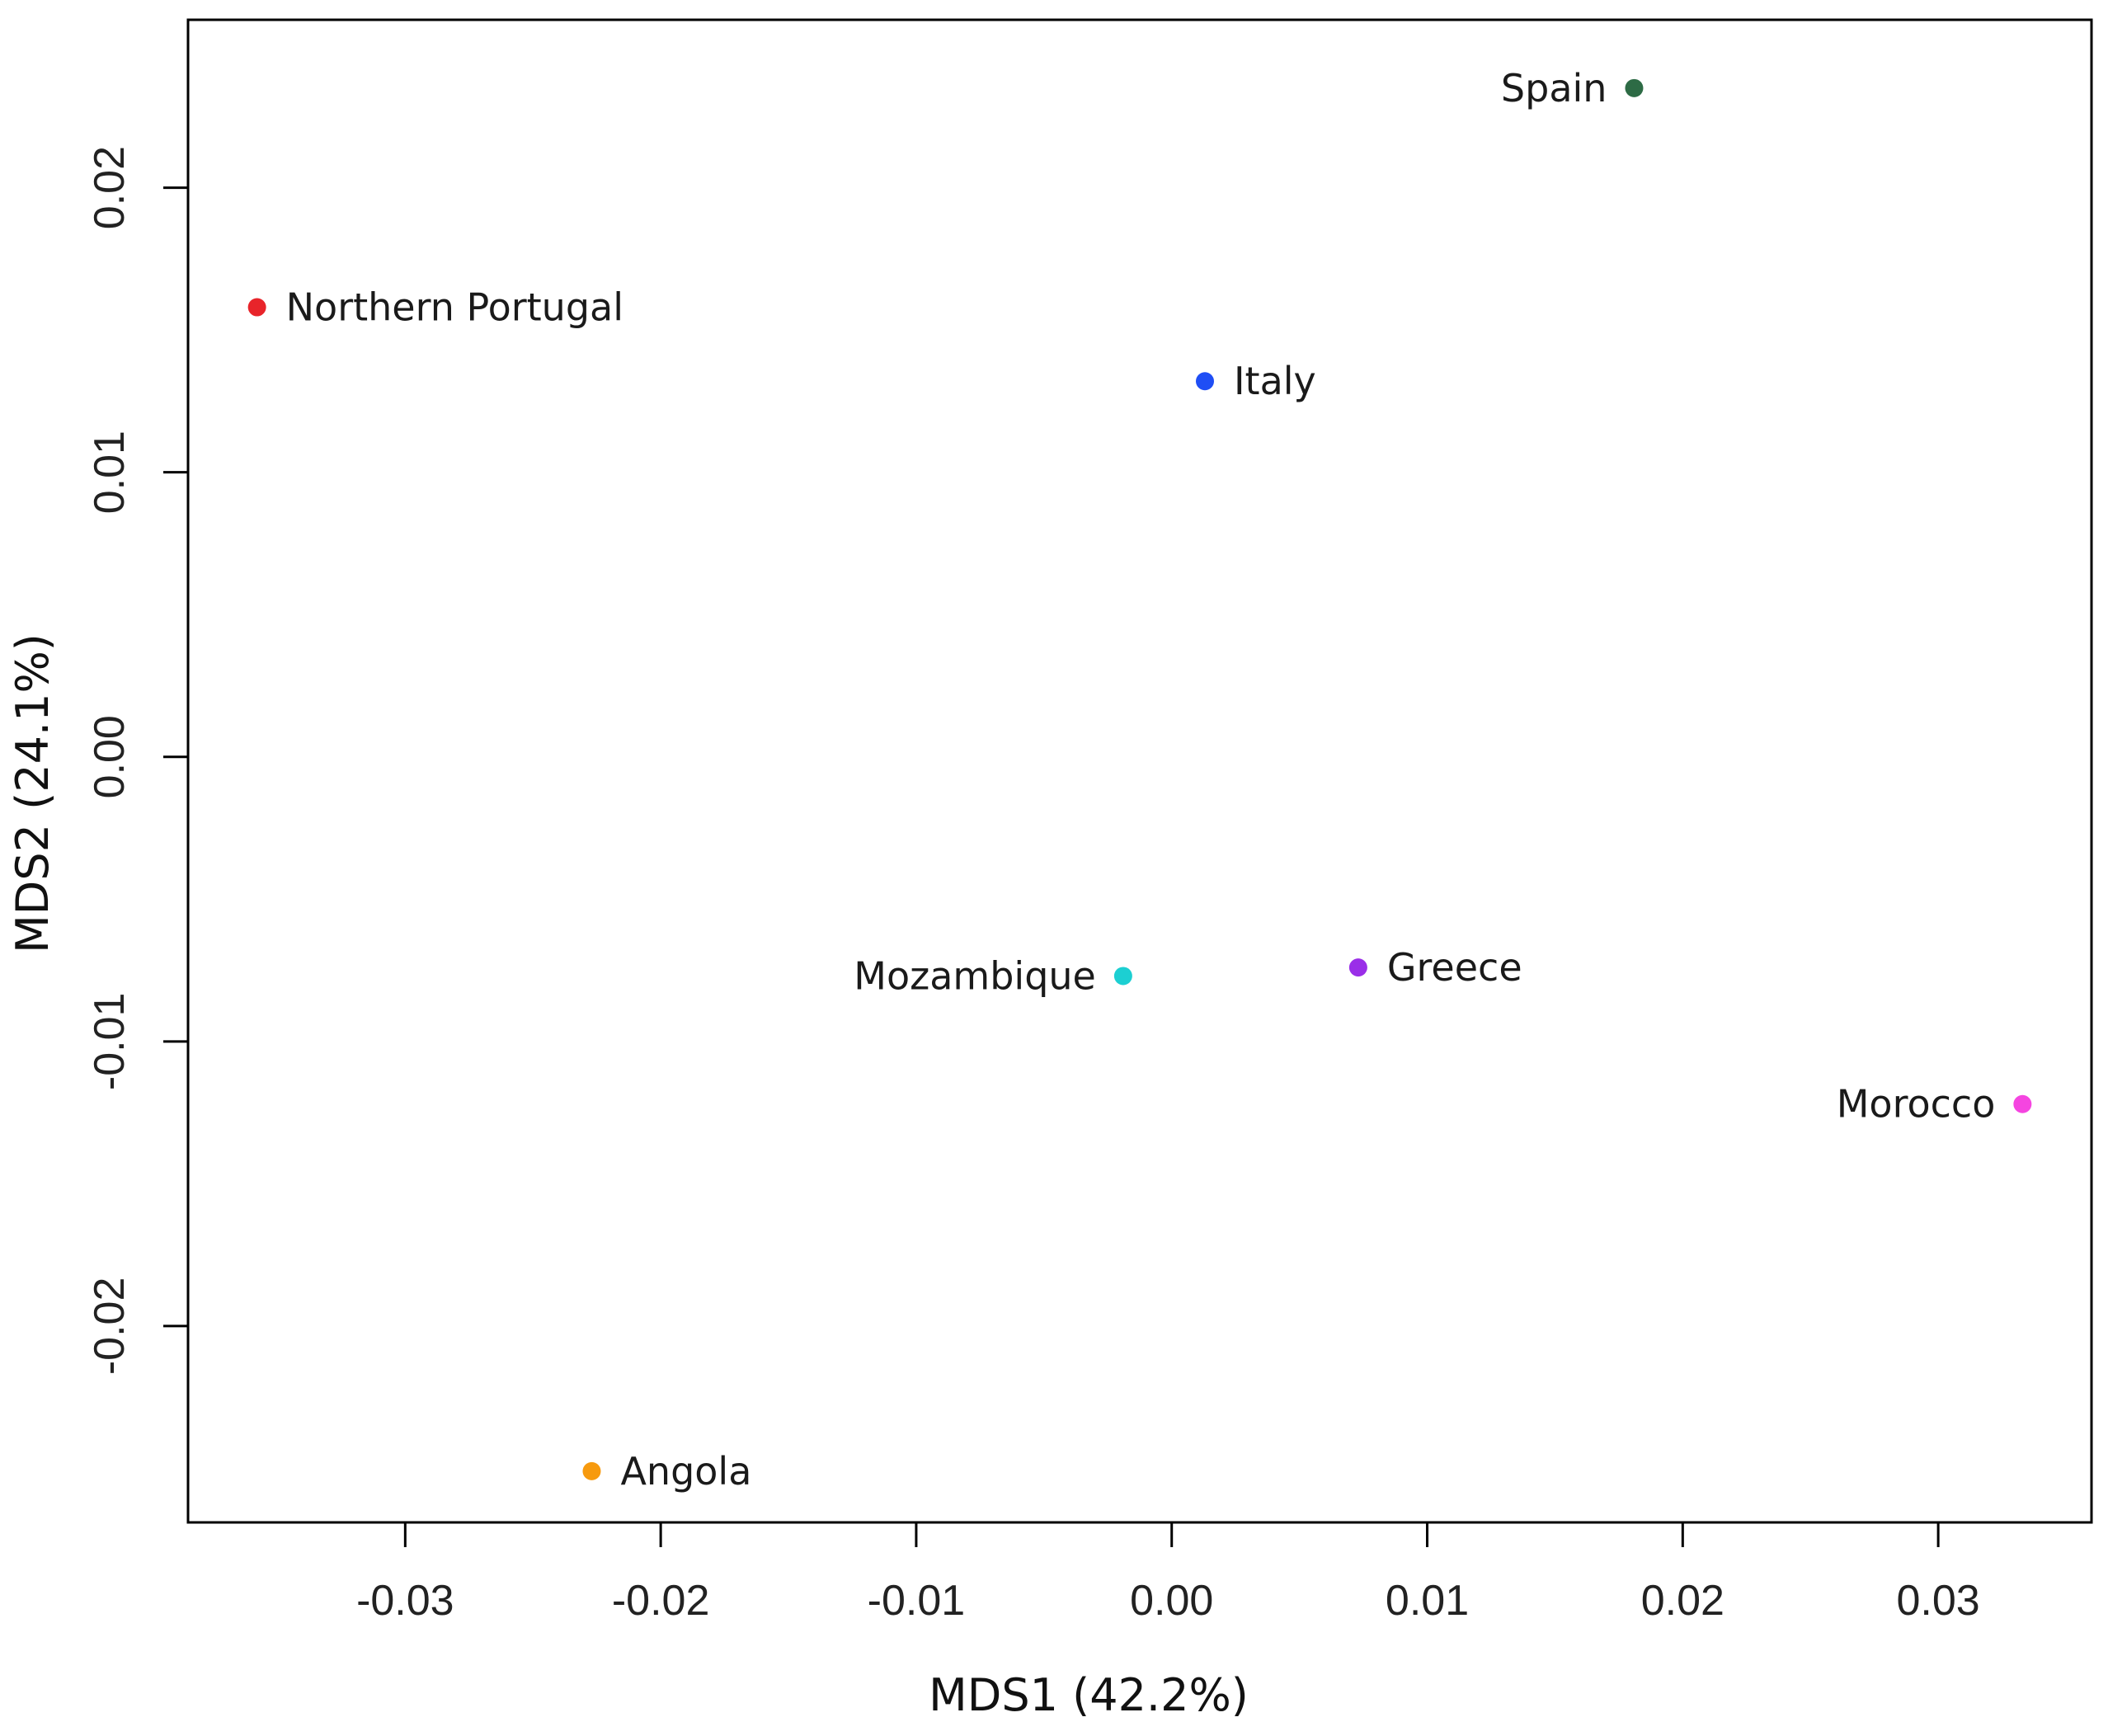 The height and width of the screenshot is (1736, 2108). Describe the element at coordinates (33, 793) in the screenshot. I see `y-axis-title: MDS2 (24.1%)` at that location.